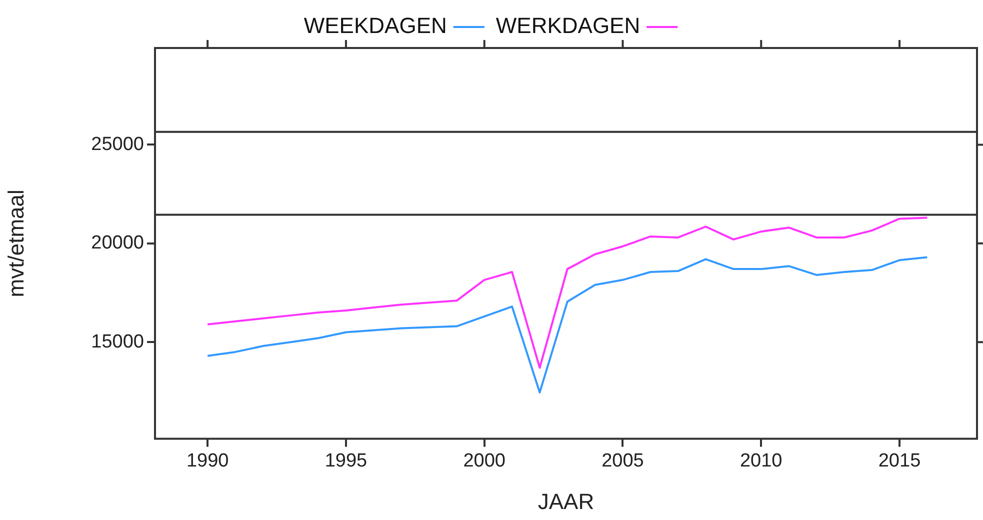  Describe the element at coordinates (623, 461) in the screenshot. I see `x-tick-label: 2005` at that location.